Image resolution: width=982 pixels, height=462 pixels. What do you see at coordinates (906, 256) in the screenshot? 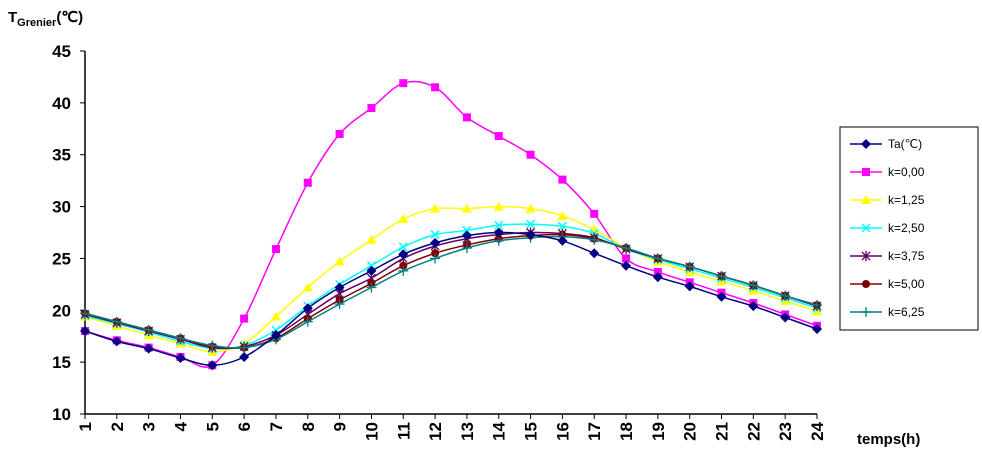
I see `legend-label: k=3,75` at bounding box center [906, 256].